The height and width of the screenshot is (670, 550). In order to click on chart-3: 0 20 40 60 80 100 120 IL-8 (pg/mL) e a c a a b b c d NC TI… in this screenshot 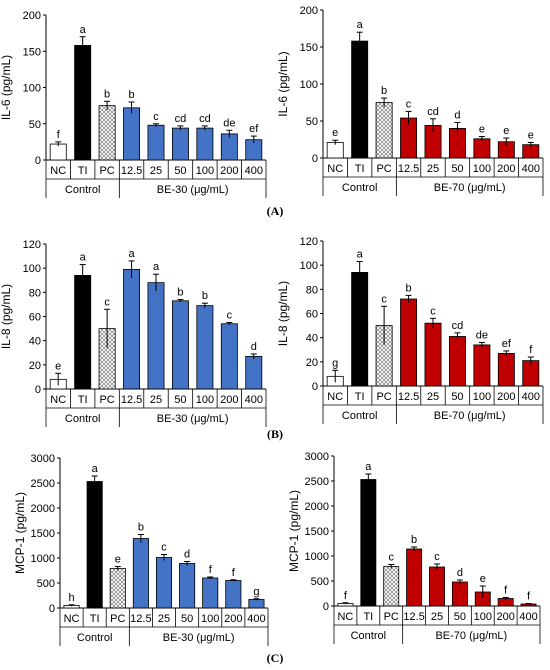, I will do `click(133, 333)`.